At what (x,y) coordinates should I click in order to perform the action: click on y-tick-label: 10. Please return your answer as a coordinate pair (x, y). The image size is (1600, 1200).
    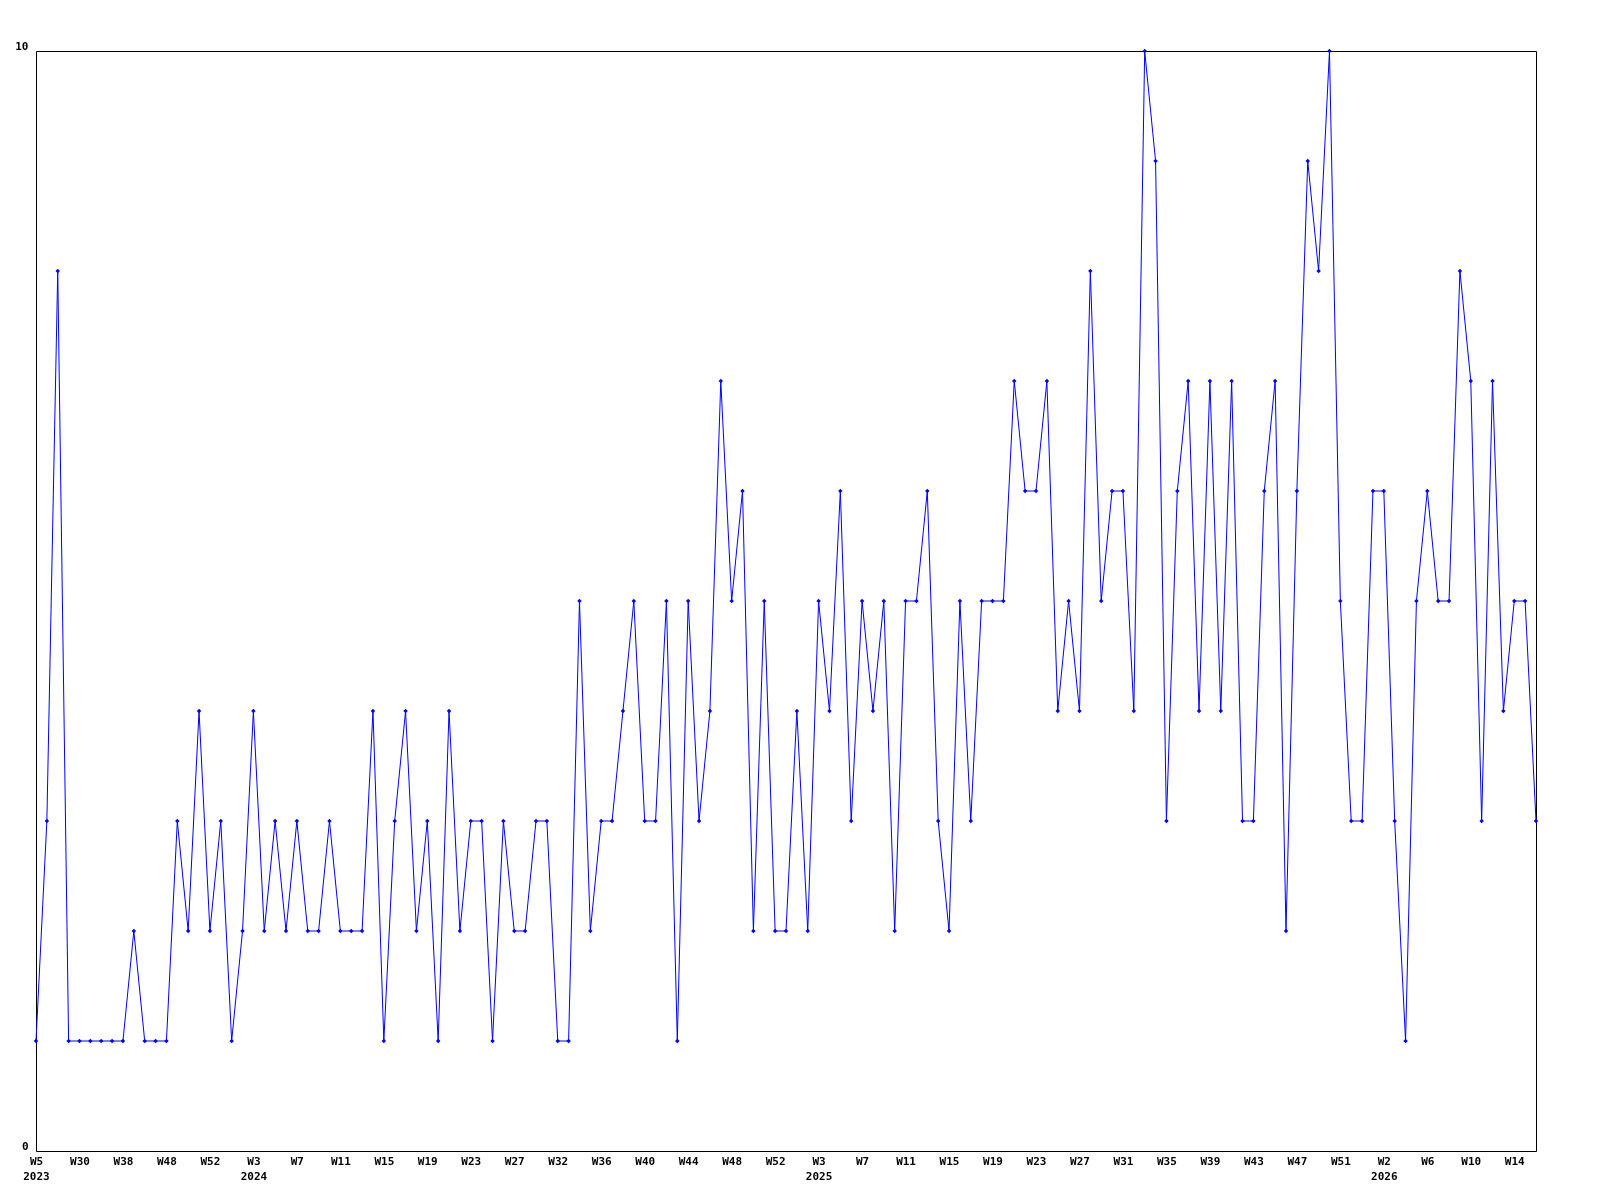
    Looking at the image, I should click on (22, 46).